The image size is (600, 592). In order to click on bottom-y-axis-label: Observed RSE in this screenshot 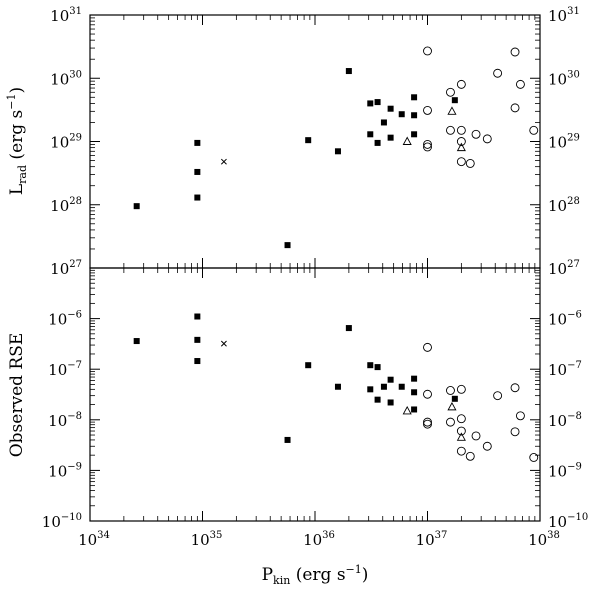, I will do `click(17, 395)`.